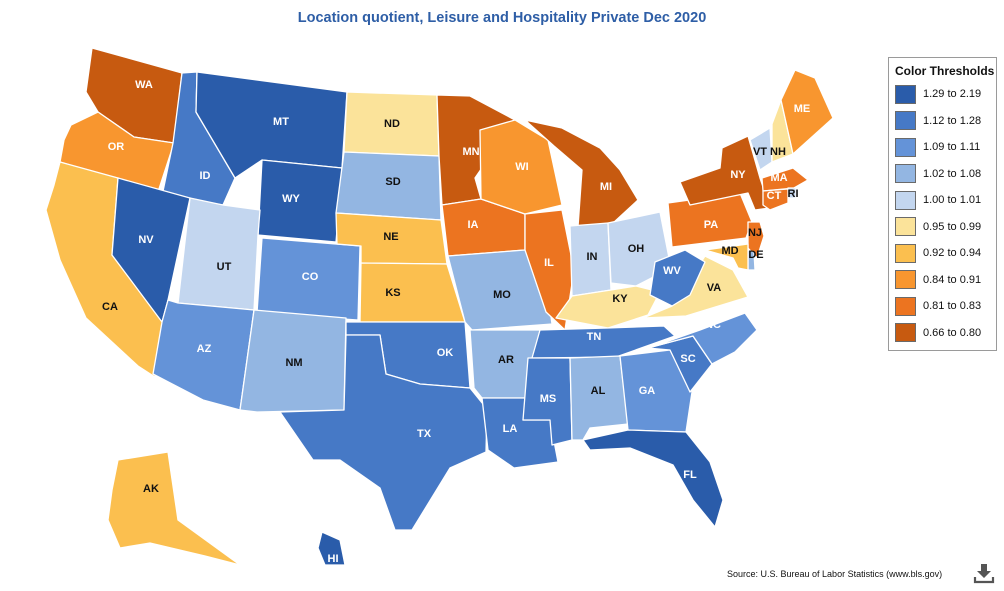 The height and width of the screenshot is (591, 1004). What do you see at coordinates (952, 173) in the screenshot?
I see `legend-label: 1.02 to 1.08` at bounding box center [952, 173].